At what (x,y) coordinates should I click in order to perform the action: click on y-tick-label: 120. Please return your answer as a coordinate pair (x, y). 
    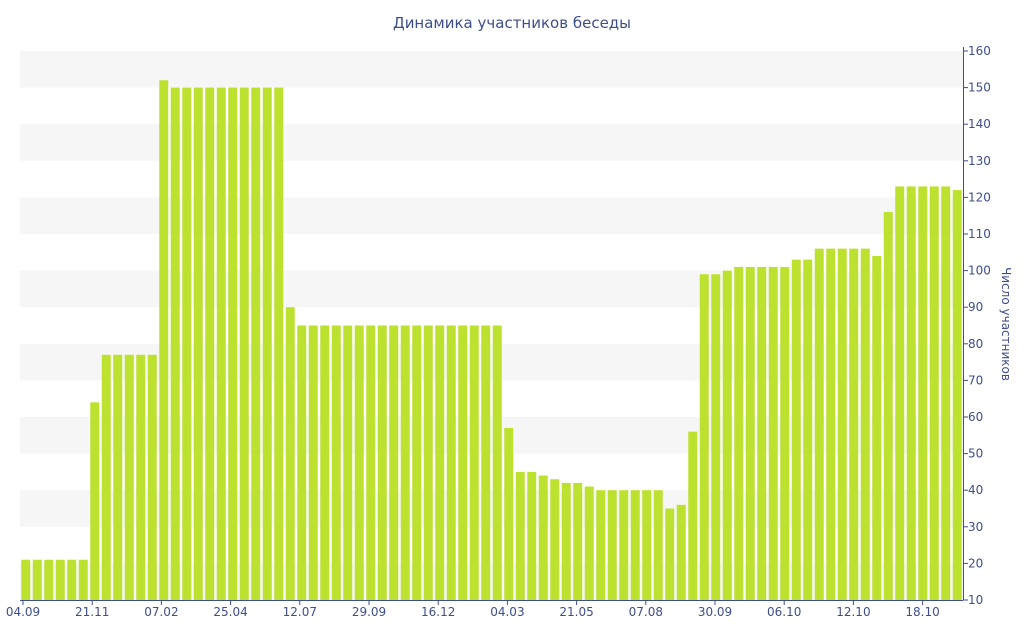
    Looking at the image, I should click on (979, 197).